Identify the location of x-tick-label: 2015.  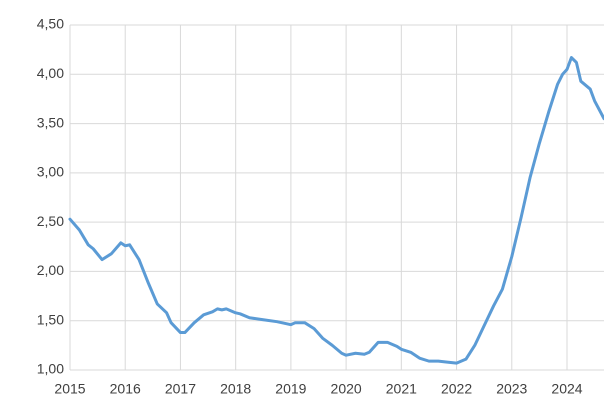
(69, 389).